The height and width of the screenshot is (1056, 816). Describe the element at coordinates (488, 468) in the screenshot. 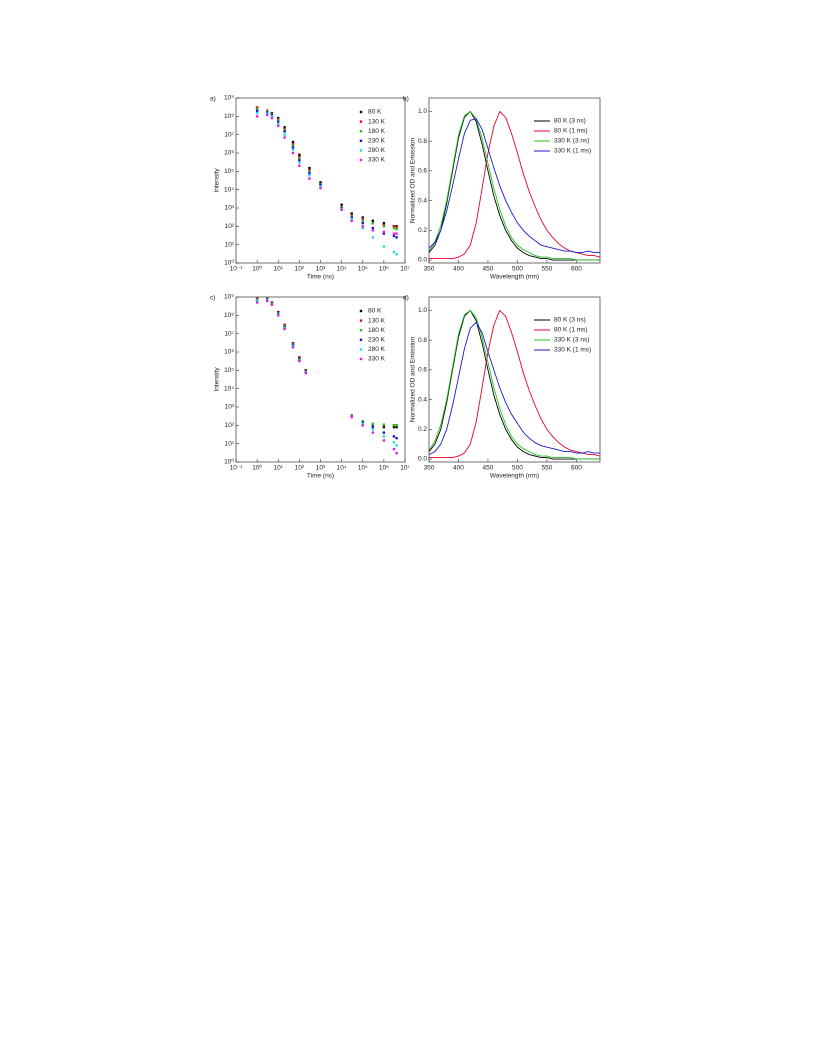

I see `x-tick-label: 450` at that location.